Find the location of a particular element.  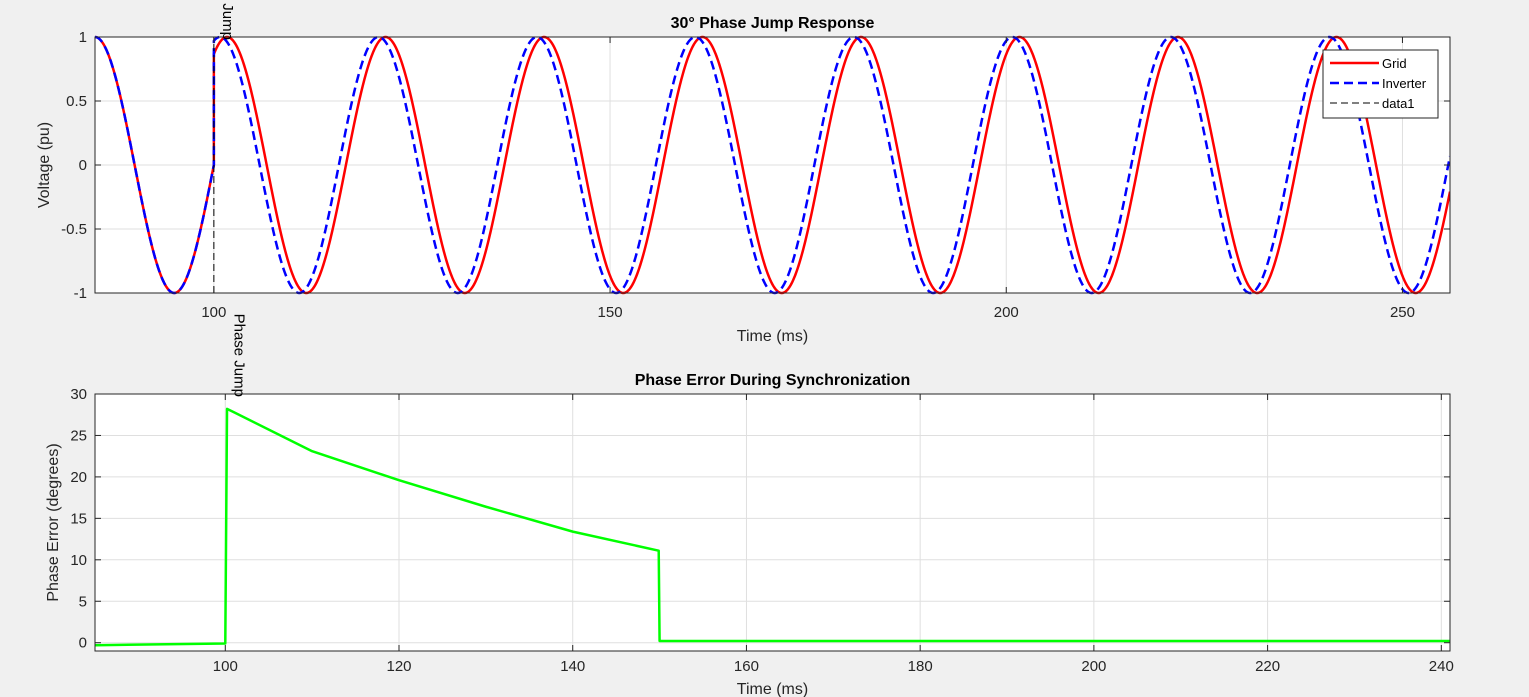

y-tick-label: 0.5 is located at coordinates (76, 101).